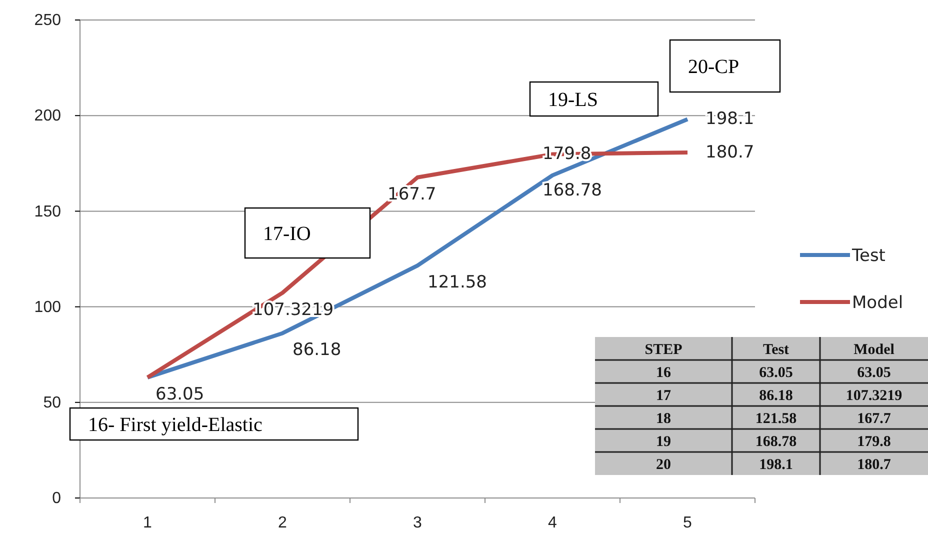  I want to click on annotation: 16- First yield-Elastic, so click(175, 425).